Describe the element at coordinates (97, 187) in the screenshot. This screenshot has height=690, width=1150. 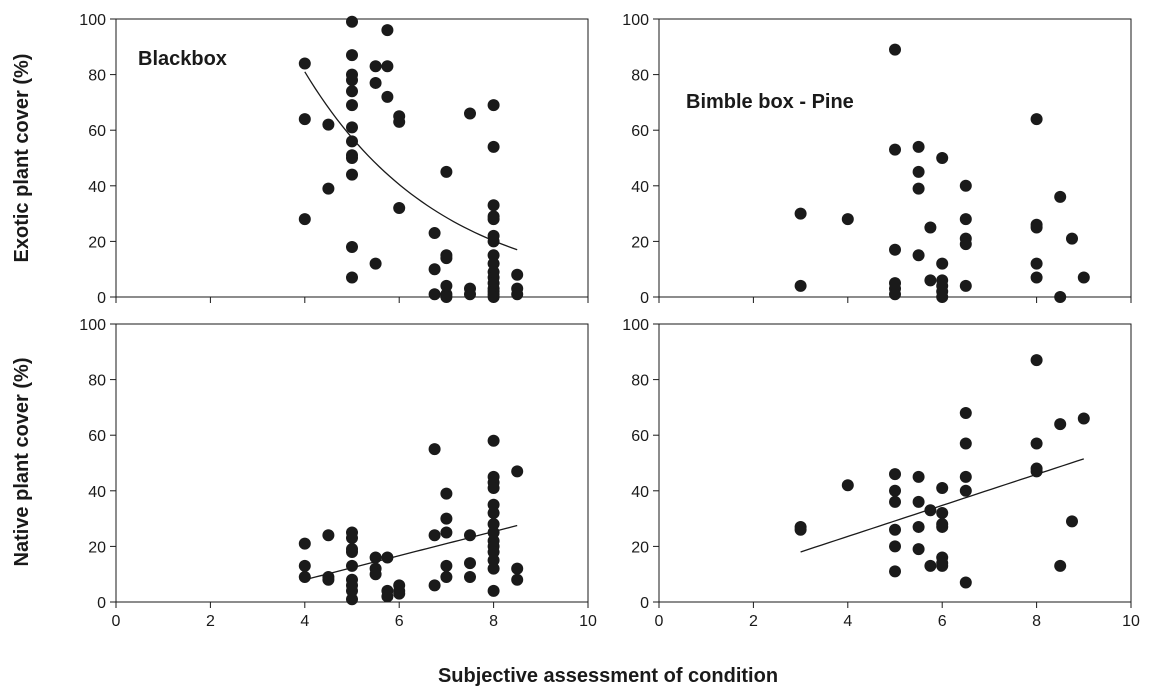
I see `y-tick-label: 40` at that location.